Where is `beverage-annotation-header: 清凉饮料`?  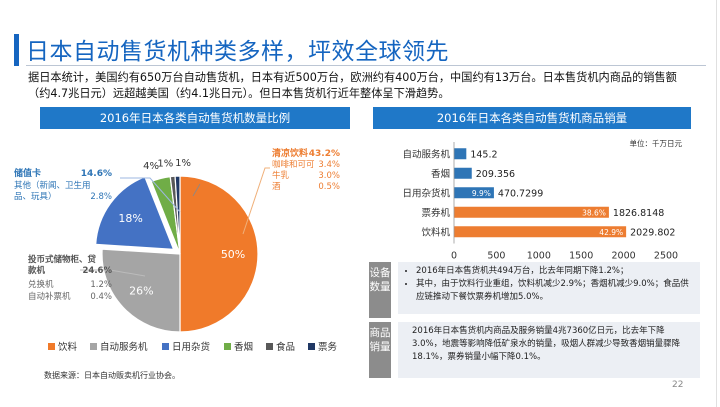
beverage-annotation-header: 清凉饮料 is located at coordinates (290, 153).